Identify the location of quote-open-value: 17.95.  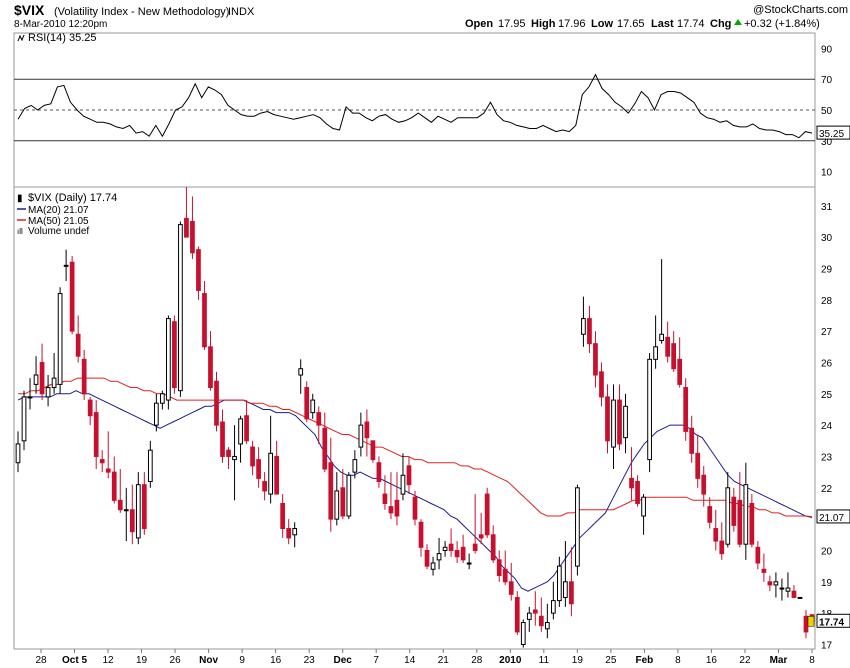
(512, 24).